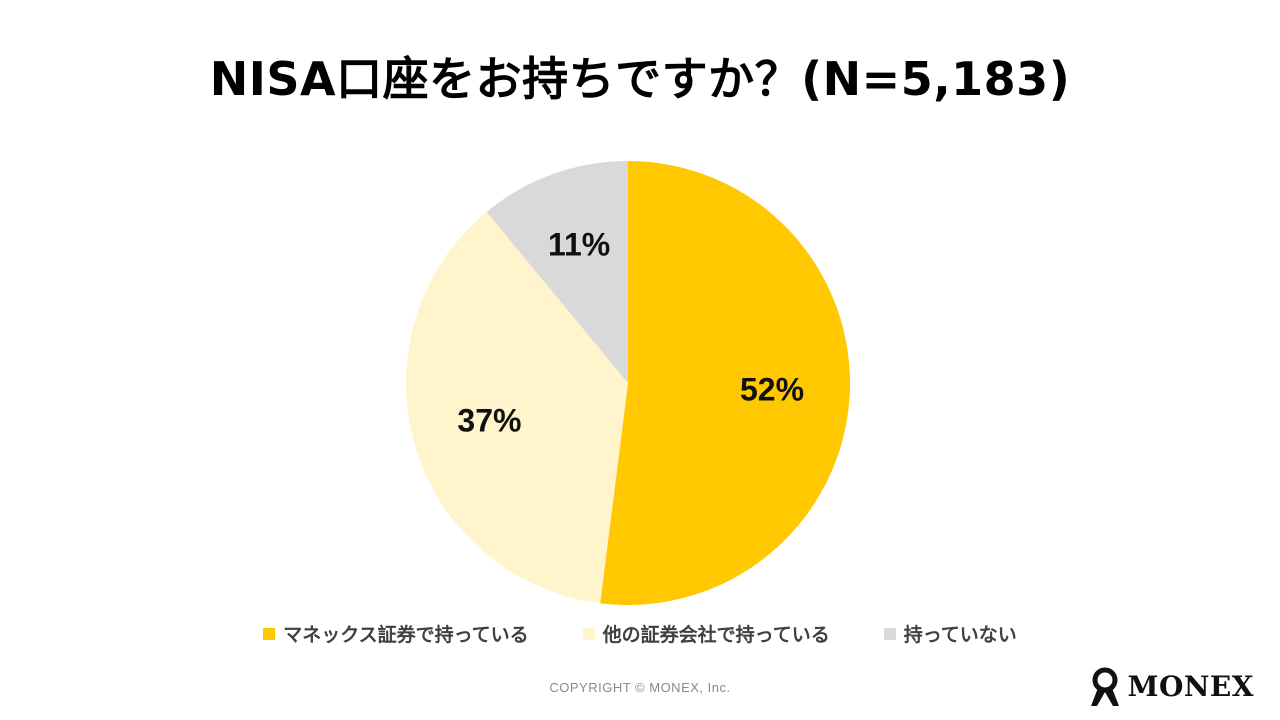  What do you see at coordinates (889, 633) in the screenshot?
I see `legend-swatch-none` at bounding box center [889, 633].